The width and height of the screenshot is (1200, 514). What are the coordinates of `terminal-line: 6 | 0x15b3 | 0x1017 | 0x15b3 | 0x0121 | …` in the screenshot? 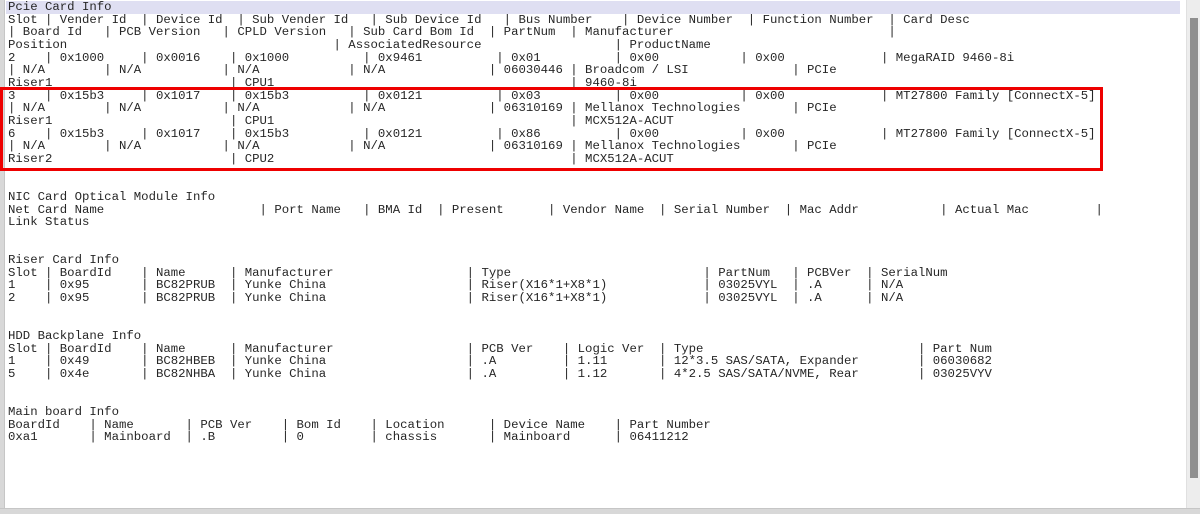 It's located at (552, 133).